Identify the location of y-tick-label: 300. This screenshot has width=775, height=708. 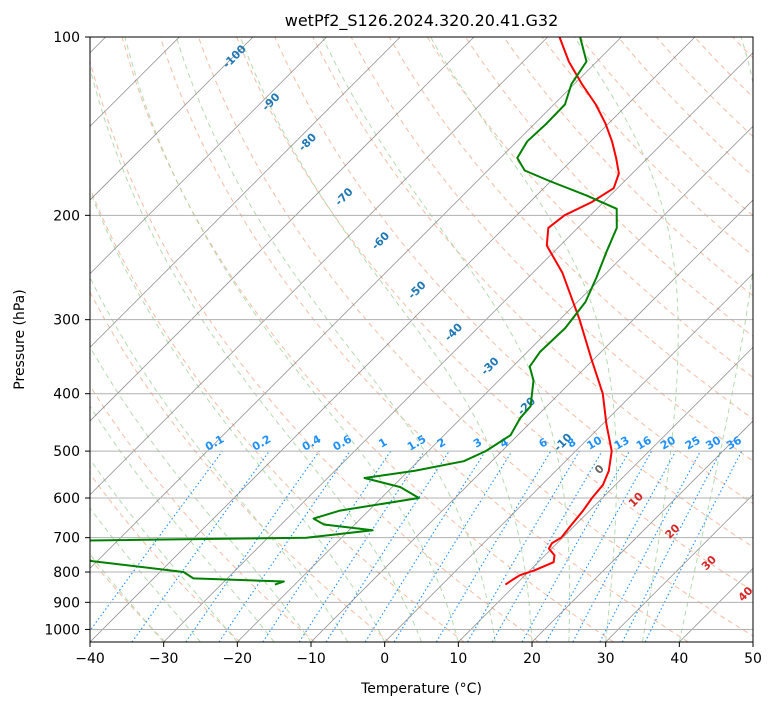
(66, 321).